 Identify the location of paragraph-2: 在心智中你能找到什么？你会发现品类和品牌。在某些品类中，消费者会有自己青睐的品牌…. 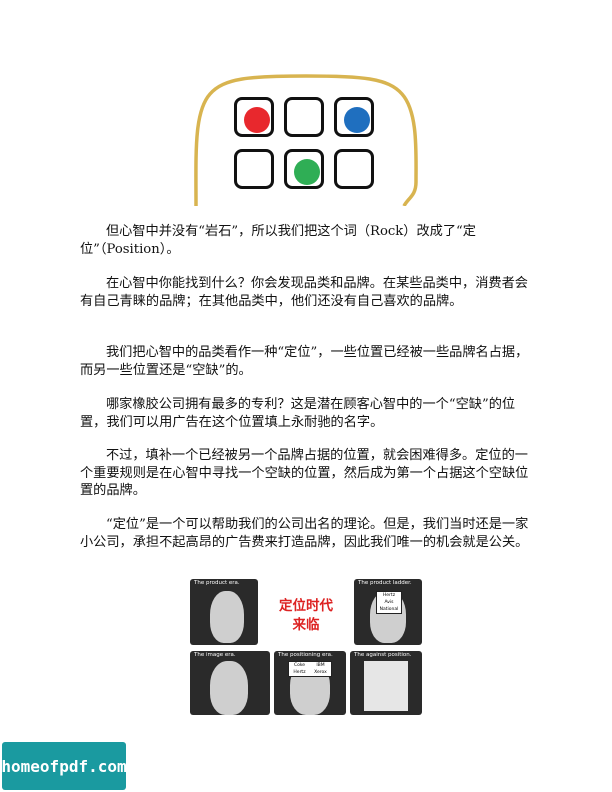
(304, 292).